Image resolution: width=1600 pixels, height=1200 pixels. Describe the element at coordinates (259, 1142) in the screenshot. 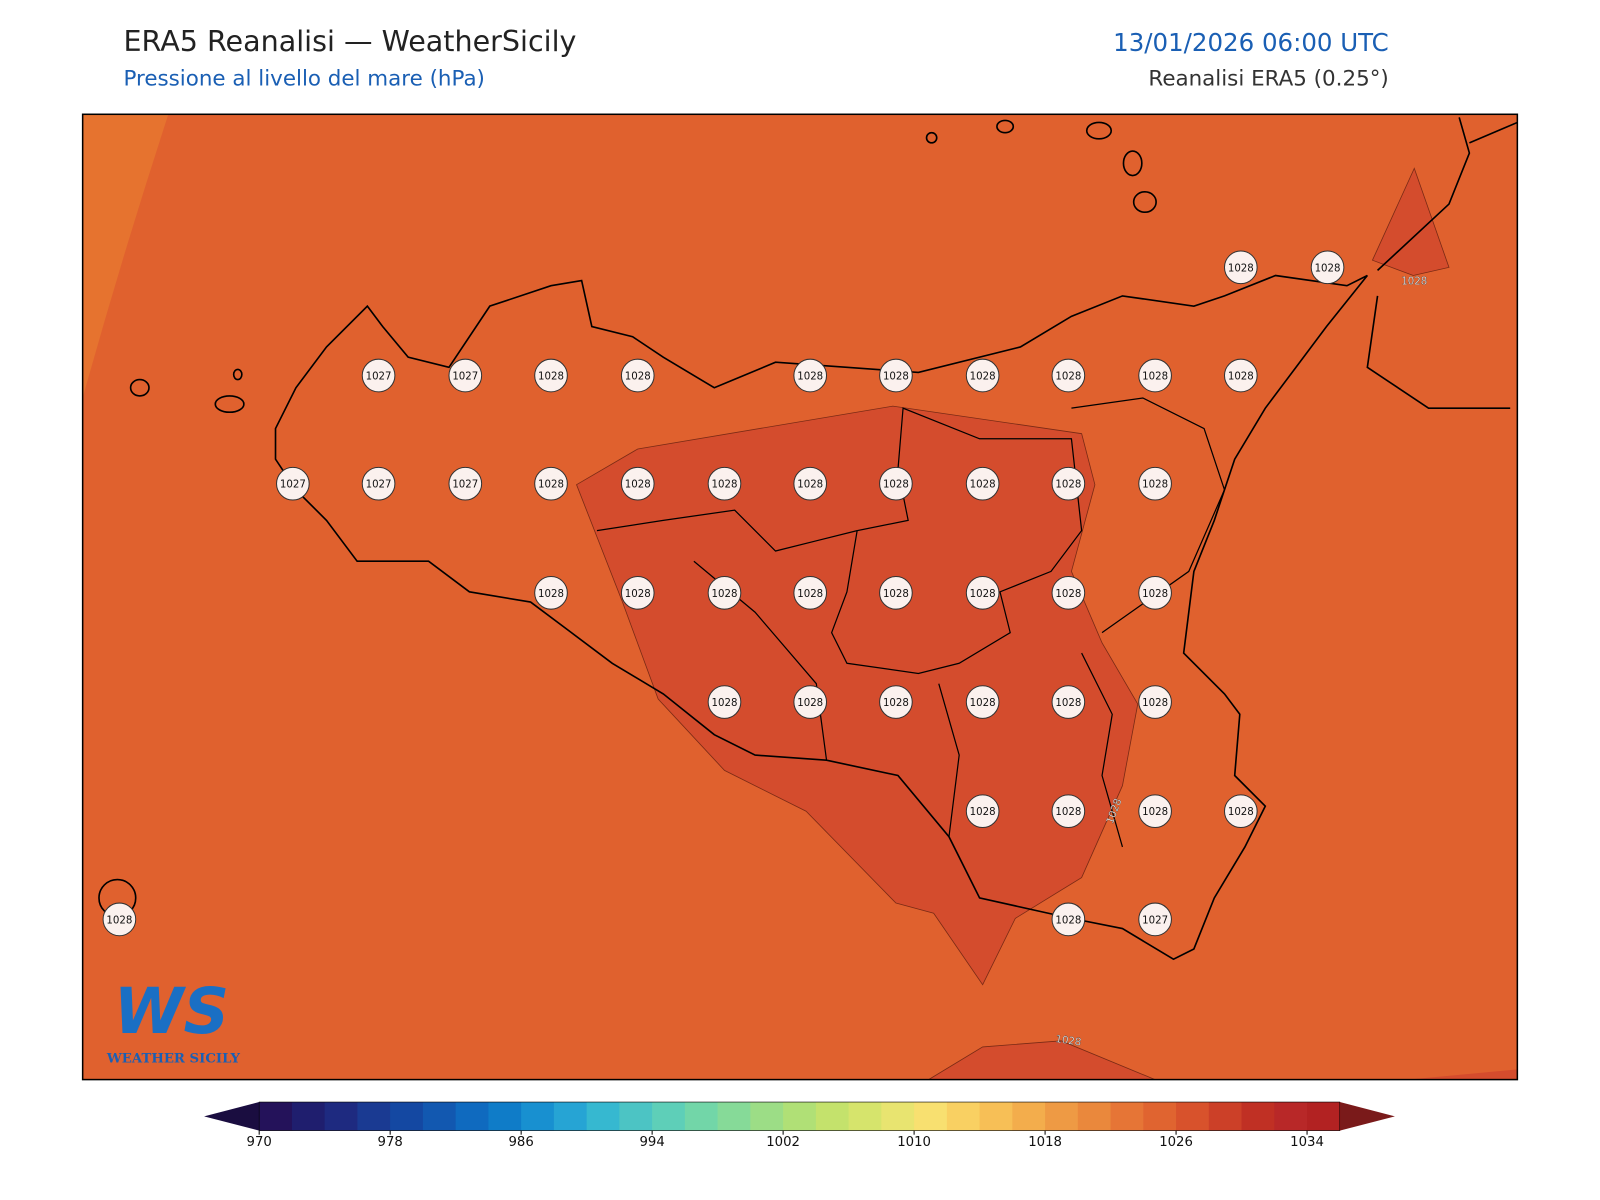

I see `colorbar-tick-label: 970` at that location.